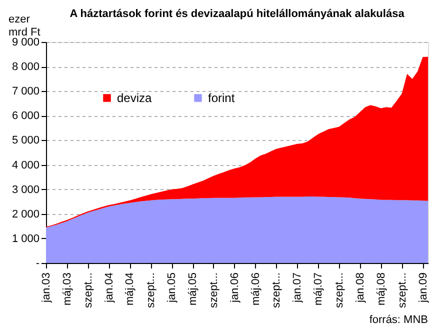  I want to click on x-tick-label: jan.09, so click(423, 288).